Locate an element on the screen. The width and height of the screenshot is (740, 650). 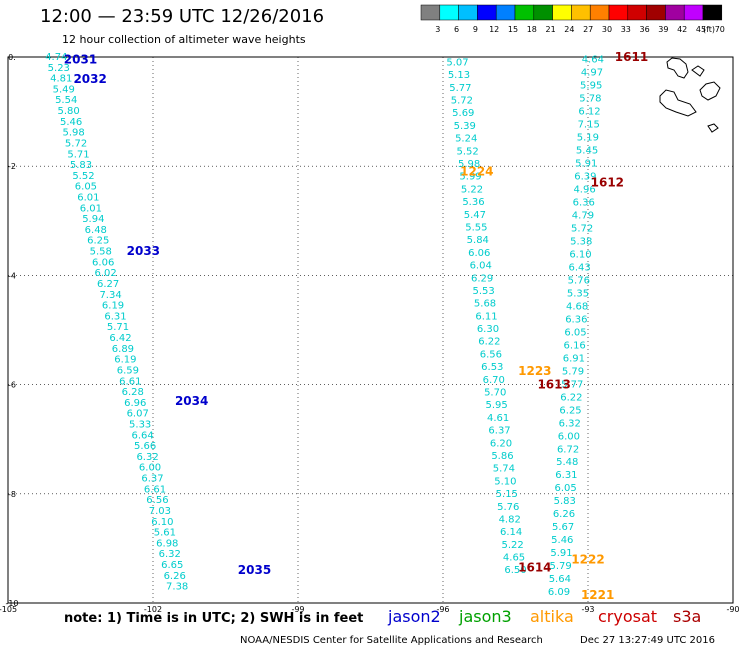
swh-value-jason2: 6.32 is located at coordinates (170, 554).